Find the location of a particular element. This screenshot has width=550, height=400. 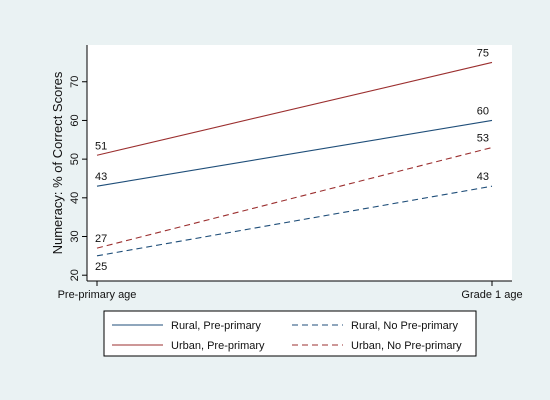

y-tick-label: 70 is located at coordinates (75, 82).